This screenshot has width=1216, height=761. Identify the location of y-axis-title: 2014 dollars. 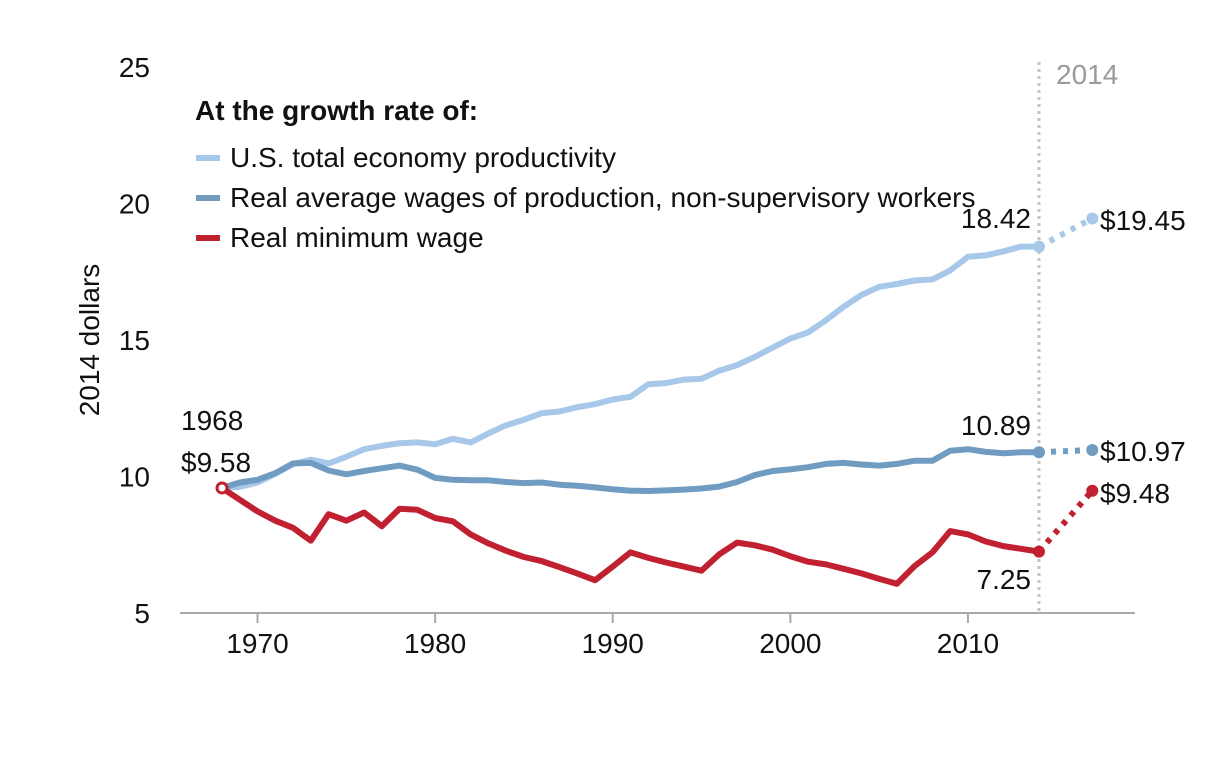
(89, 340).